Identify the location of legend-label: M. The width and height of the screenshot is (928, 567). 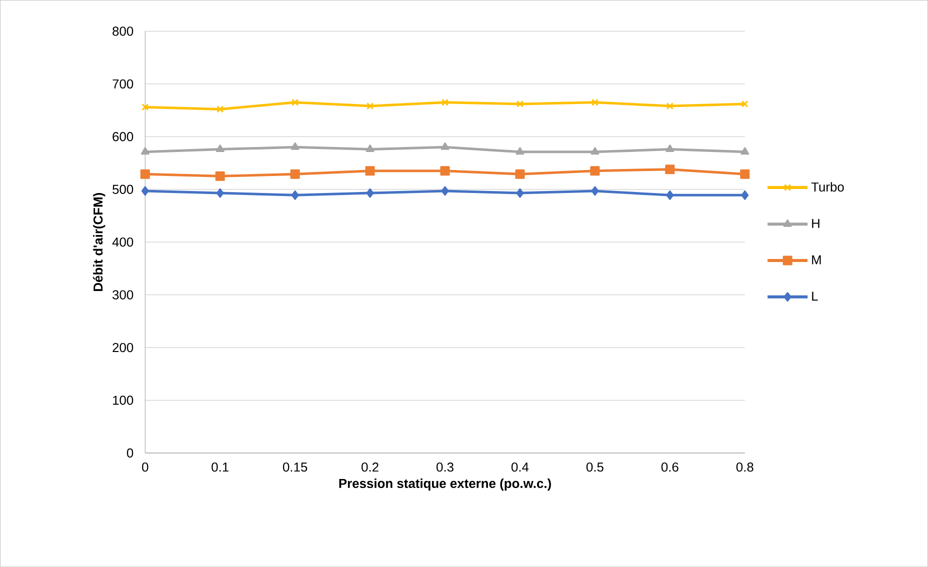
(816, 259).